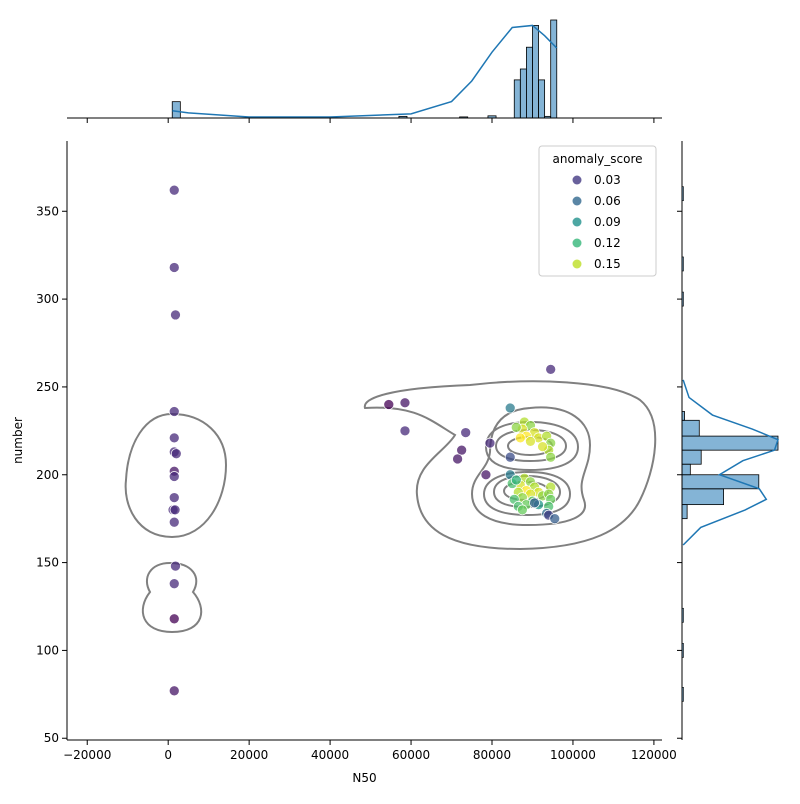  What do you see at coordinates (47, 475) in the screenshot?
I see `y-tick-label: 200` at bounding box center [47, 475].